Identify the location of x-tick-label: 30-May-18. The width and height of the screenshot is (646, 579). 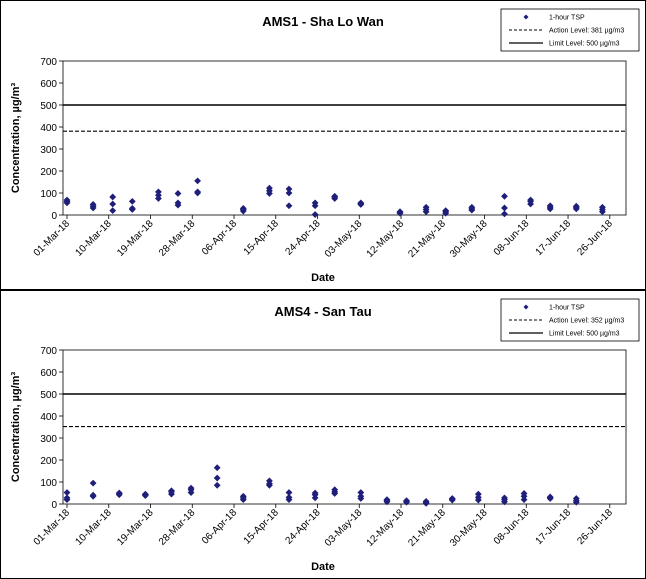
(469, 528).